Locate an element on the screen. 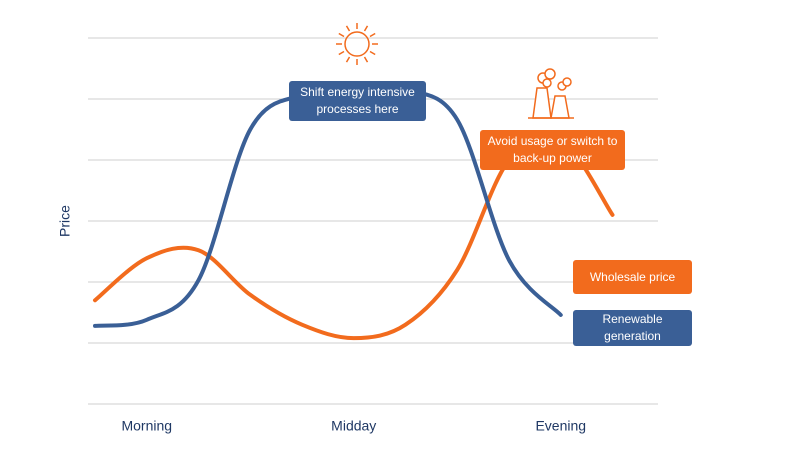  x-tick-label: Morning is located at coordinates (146, 426).